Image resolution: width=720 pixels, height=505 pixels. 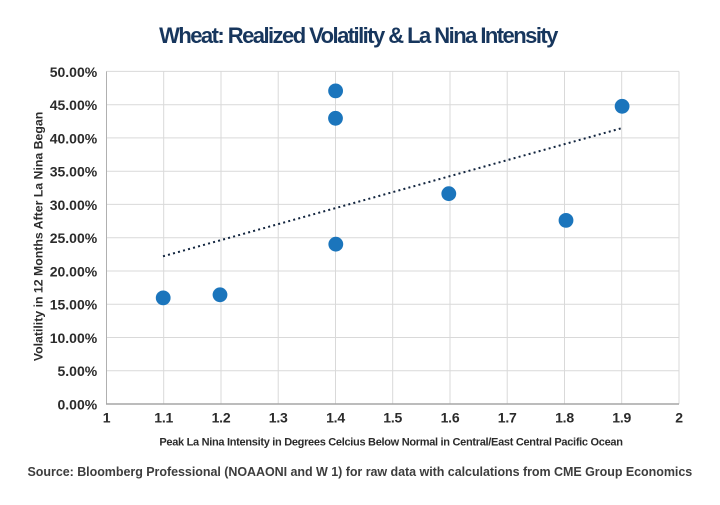 I want to click on svg-text: 1.6, so click(x=450, y=418).